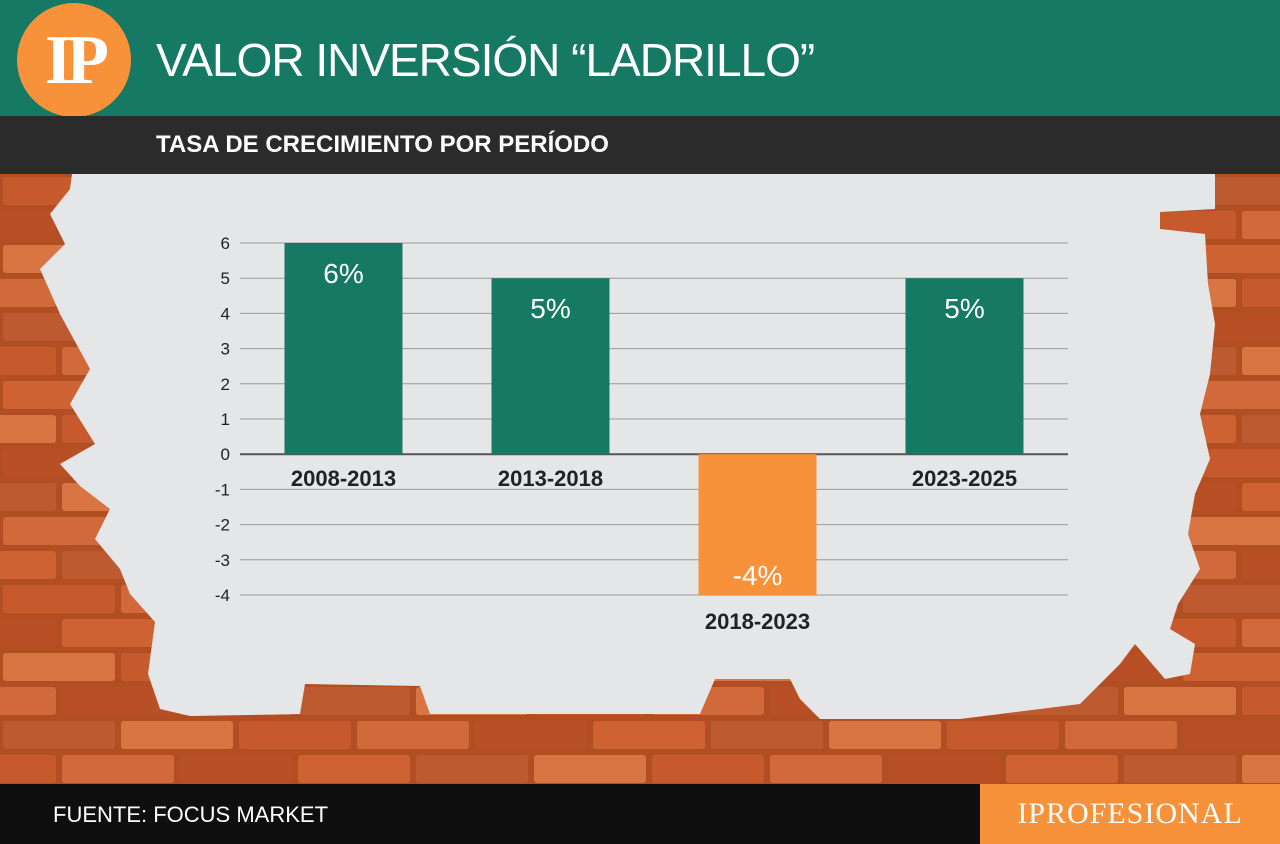 The width and height of the screenshot is (1280, 844). I want to click on source-credit: FUENTE: FOCUS MARKET, so click(191, 814).